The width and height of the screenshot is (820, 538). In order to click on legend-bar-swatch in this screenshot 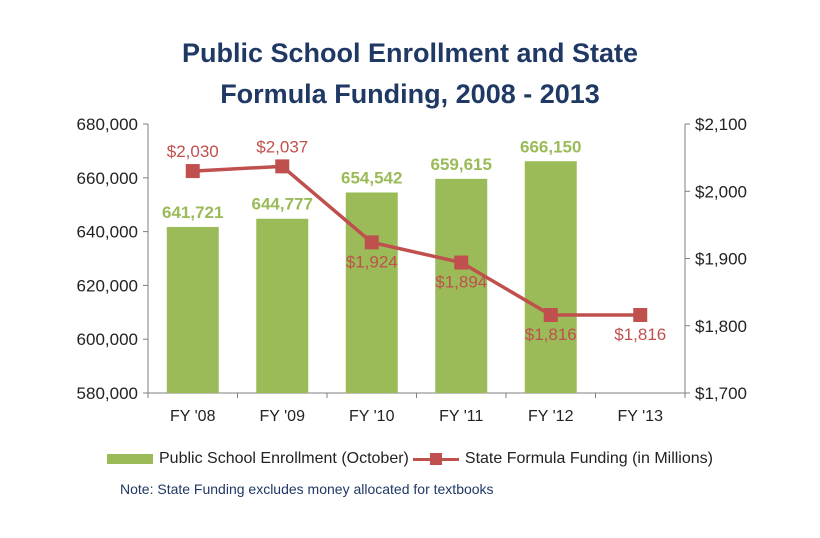, I will do `click(130, 459)`.